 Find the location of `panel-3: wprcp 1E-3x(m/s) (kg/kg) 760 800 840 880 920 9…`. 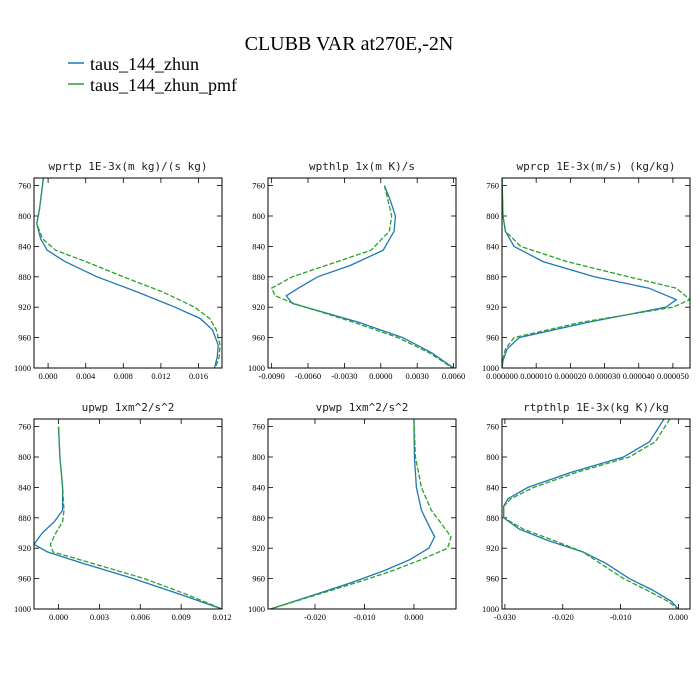

panel-3: wprcp 1E-3x(m/s) (kg/kg) 760 800 840 880 920 9… is located at coordinates (586, 270).